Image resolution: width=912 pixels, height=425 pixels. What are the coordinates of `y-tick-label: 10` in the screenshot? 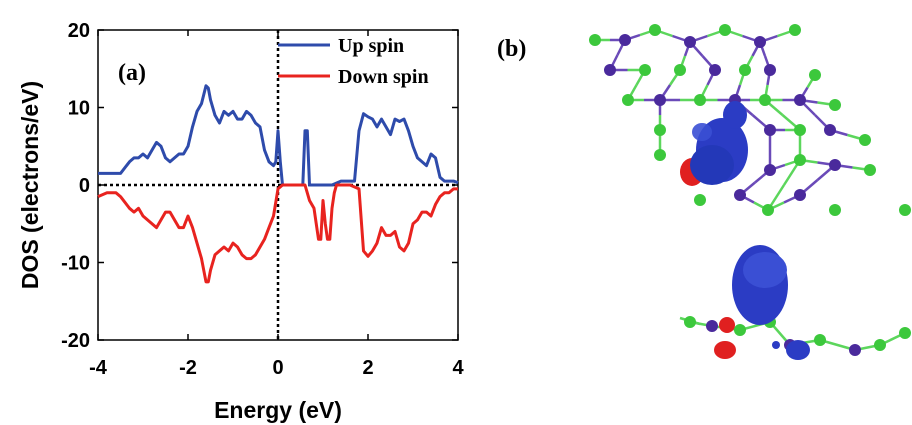 It's located at (79, 109).